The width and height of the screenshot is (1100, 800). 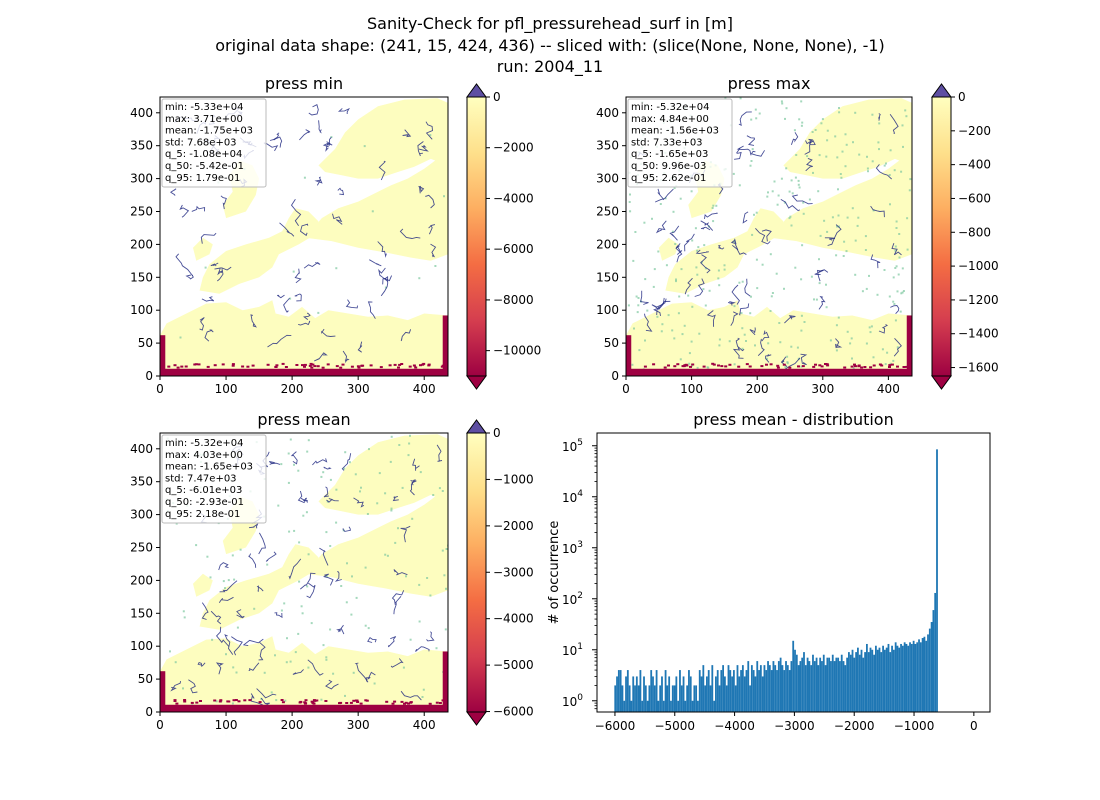 I want to click on x-tick-label: 400, so click(x=424, y=725).